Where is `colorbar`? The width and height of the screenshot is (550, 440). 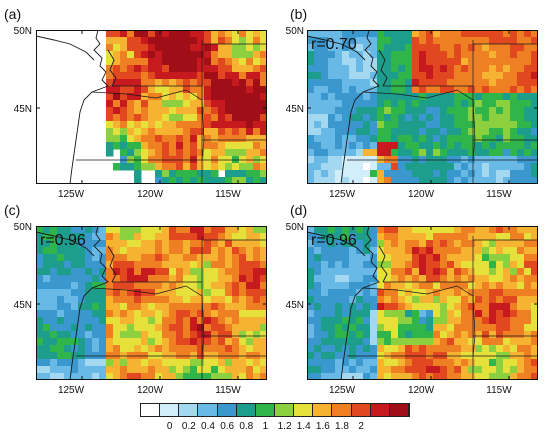
colorbar is located at coordinates (275, 410).